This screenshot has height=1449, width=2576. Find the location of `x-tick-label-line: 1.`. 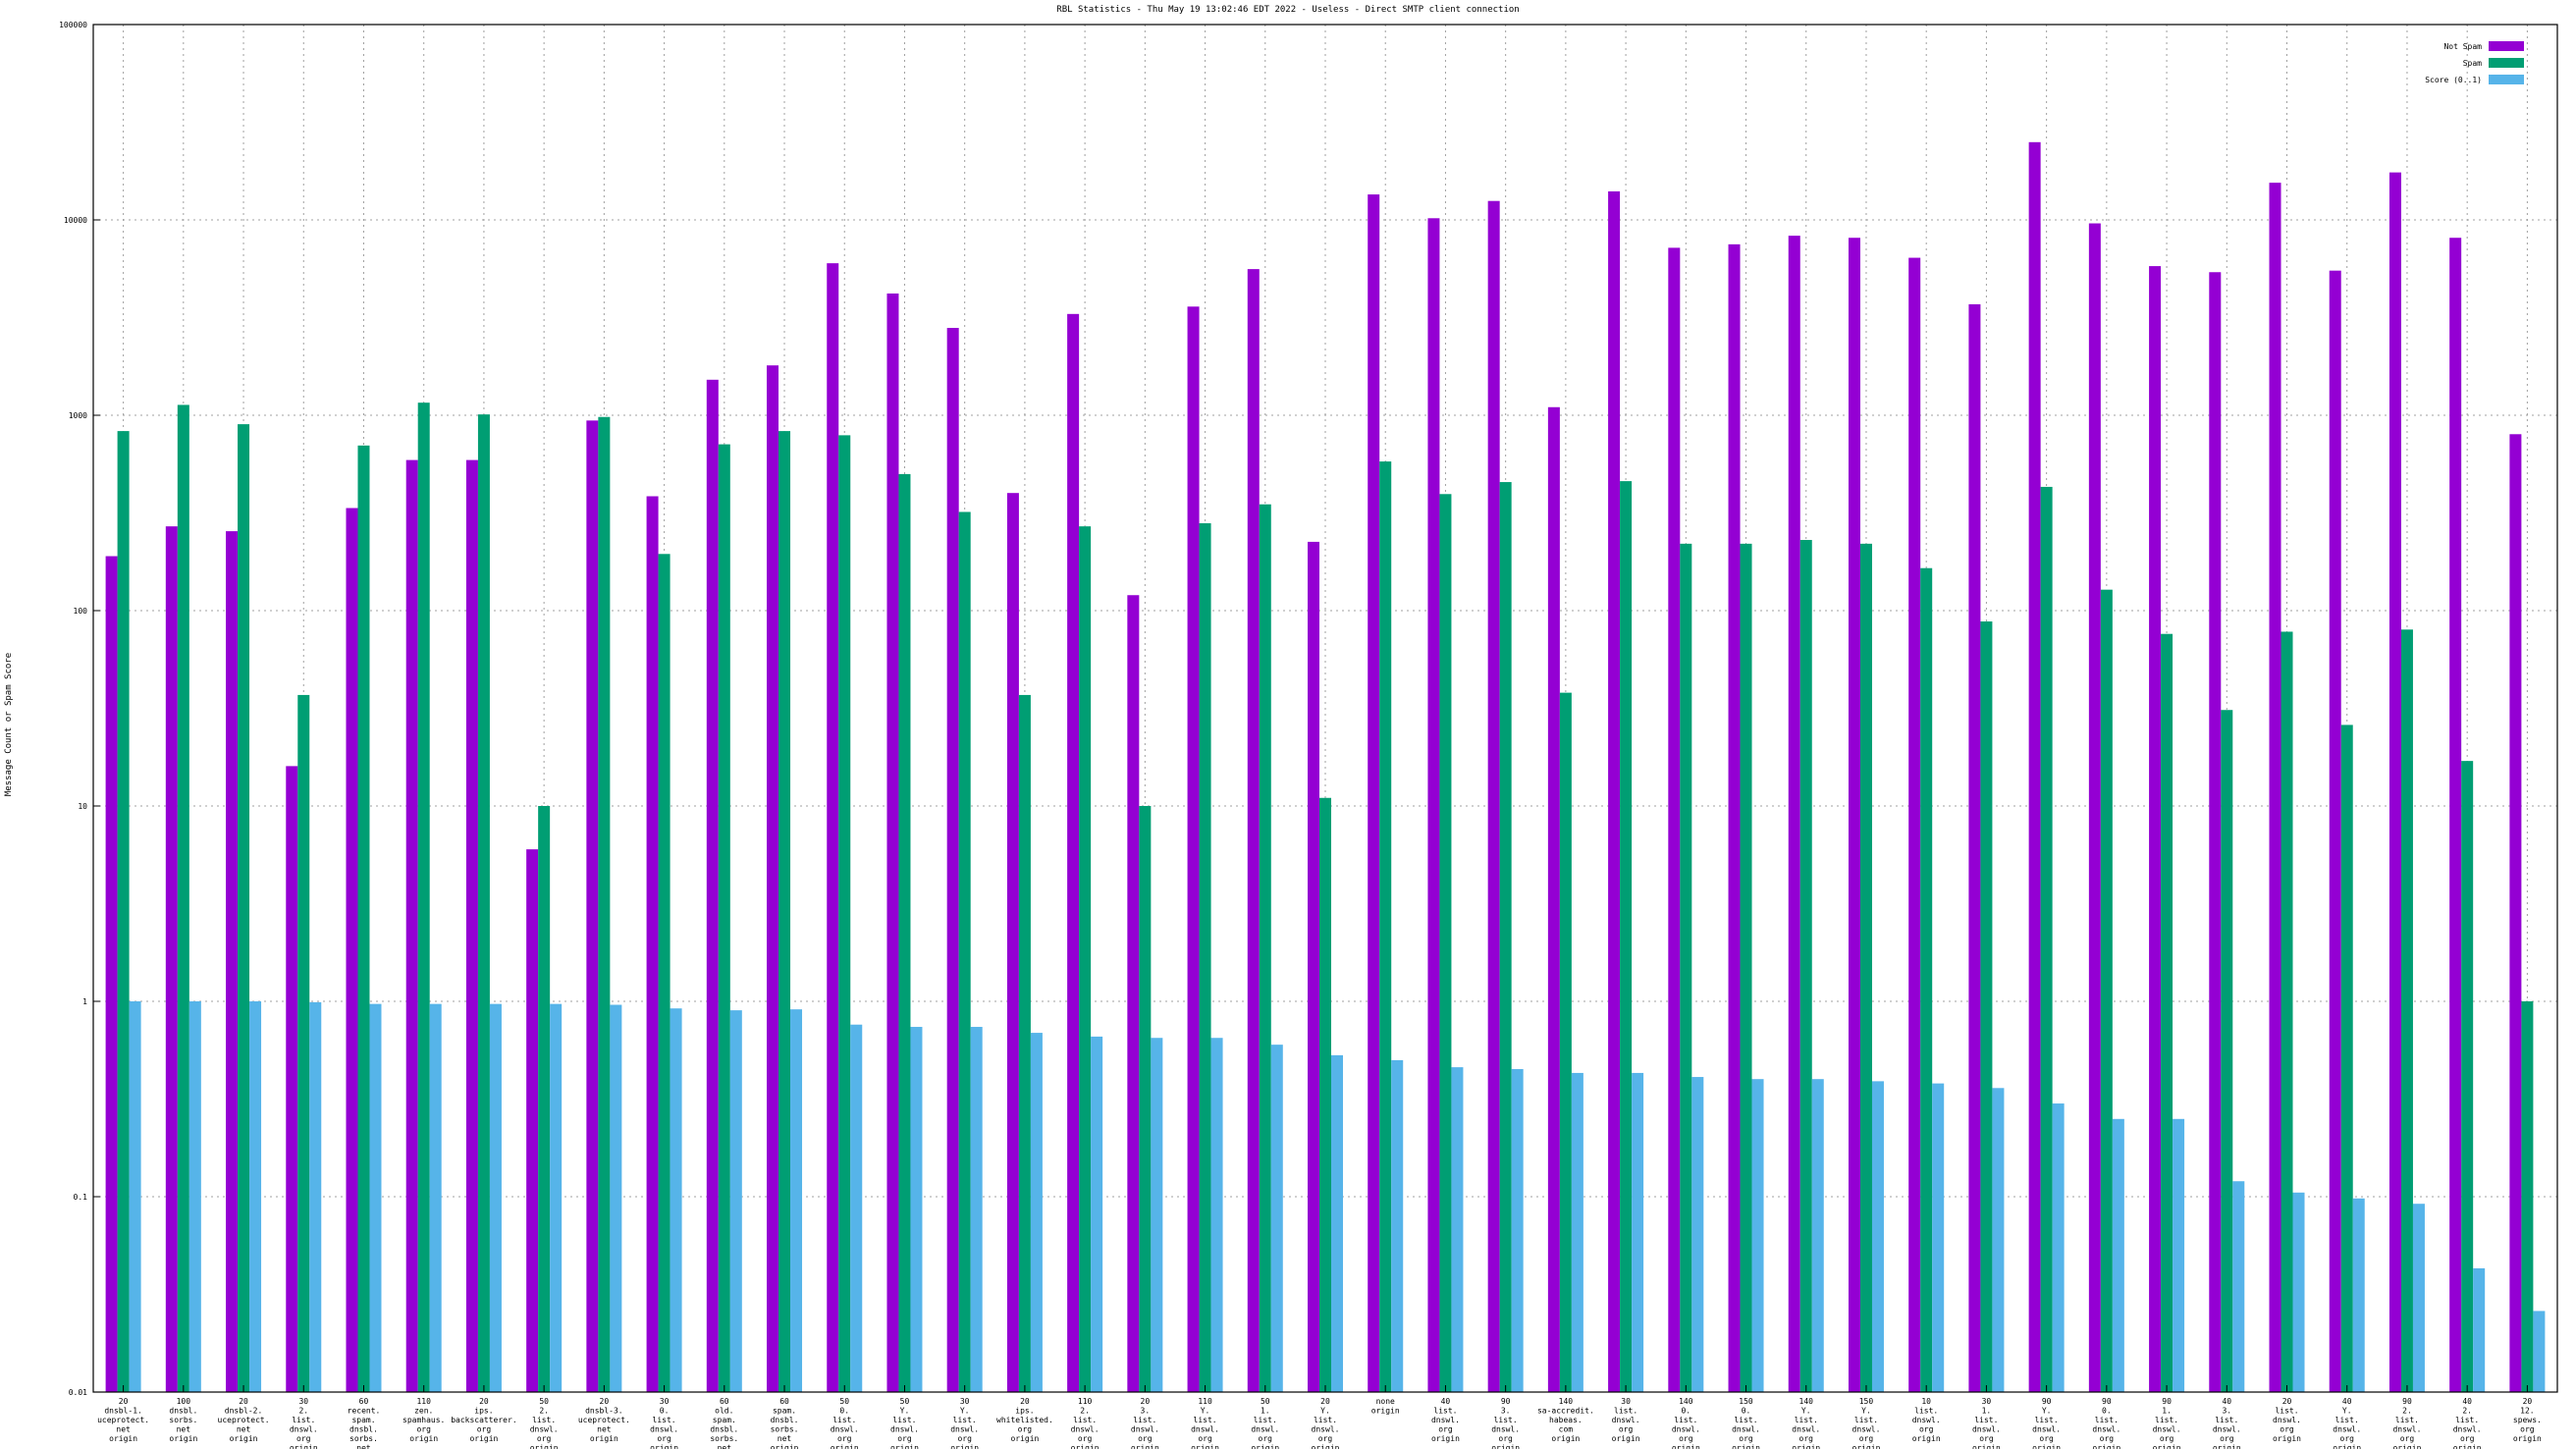

x-tick-label-line: 1. is located at coordinates (1265, 1411).